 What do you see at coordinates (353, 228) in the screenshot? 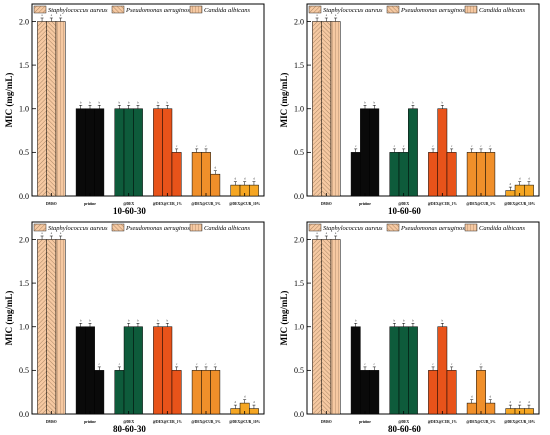
I see `legend-label: Staphylococcus aureus` at bounding box center [353, 228].